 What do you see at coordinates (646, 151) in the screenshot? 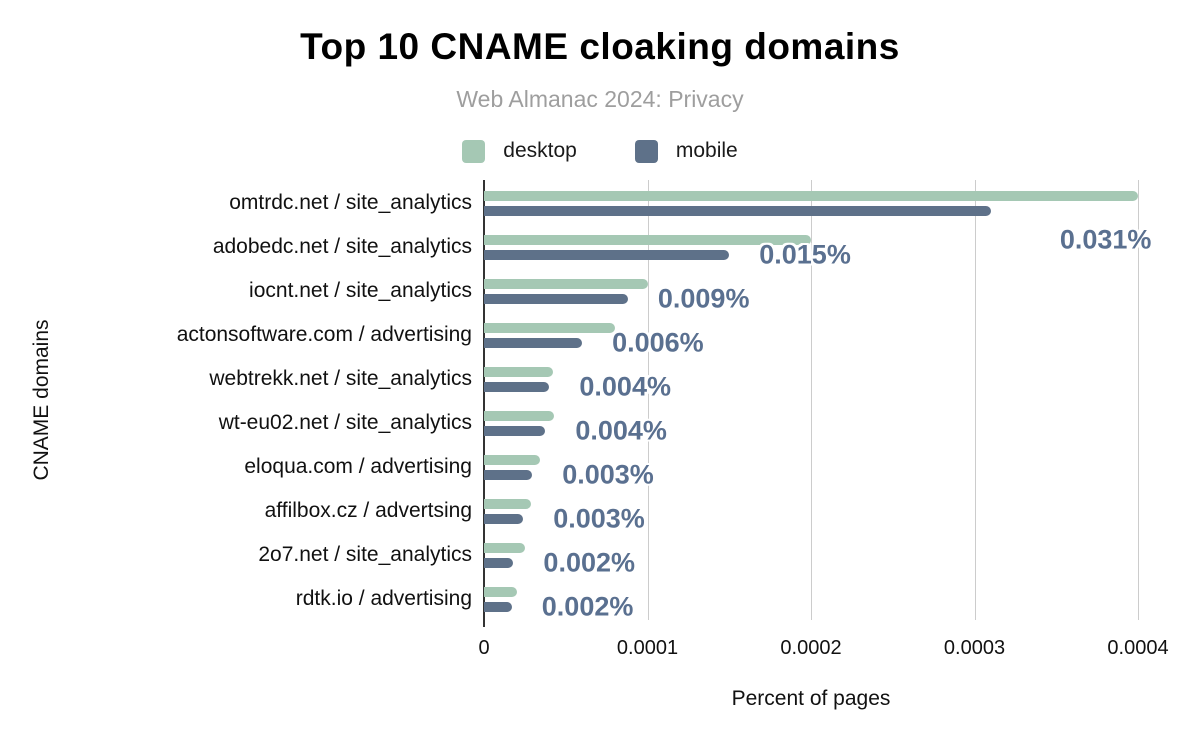
I see `mobile-legend-swatch-icon` at bounding box center [646, 151].